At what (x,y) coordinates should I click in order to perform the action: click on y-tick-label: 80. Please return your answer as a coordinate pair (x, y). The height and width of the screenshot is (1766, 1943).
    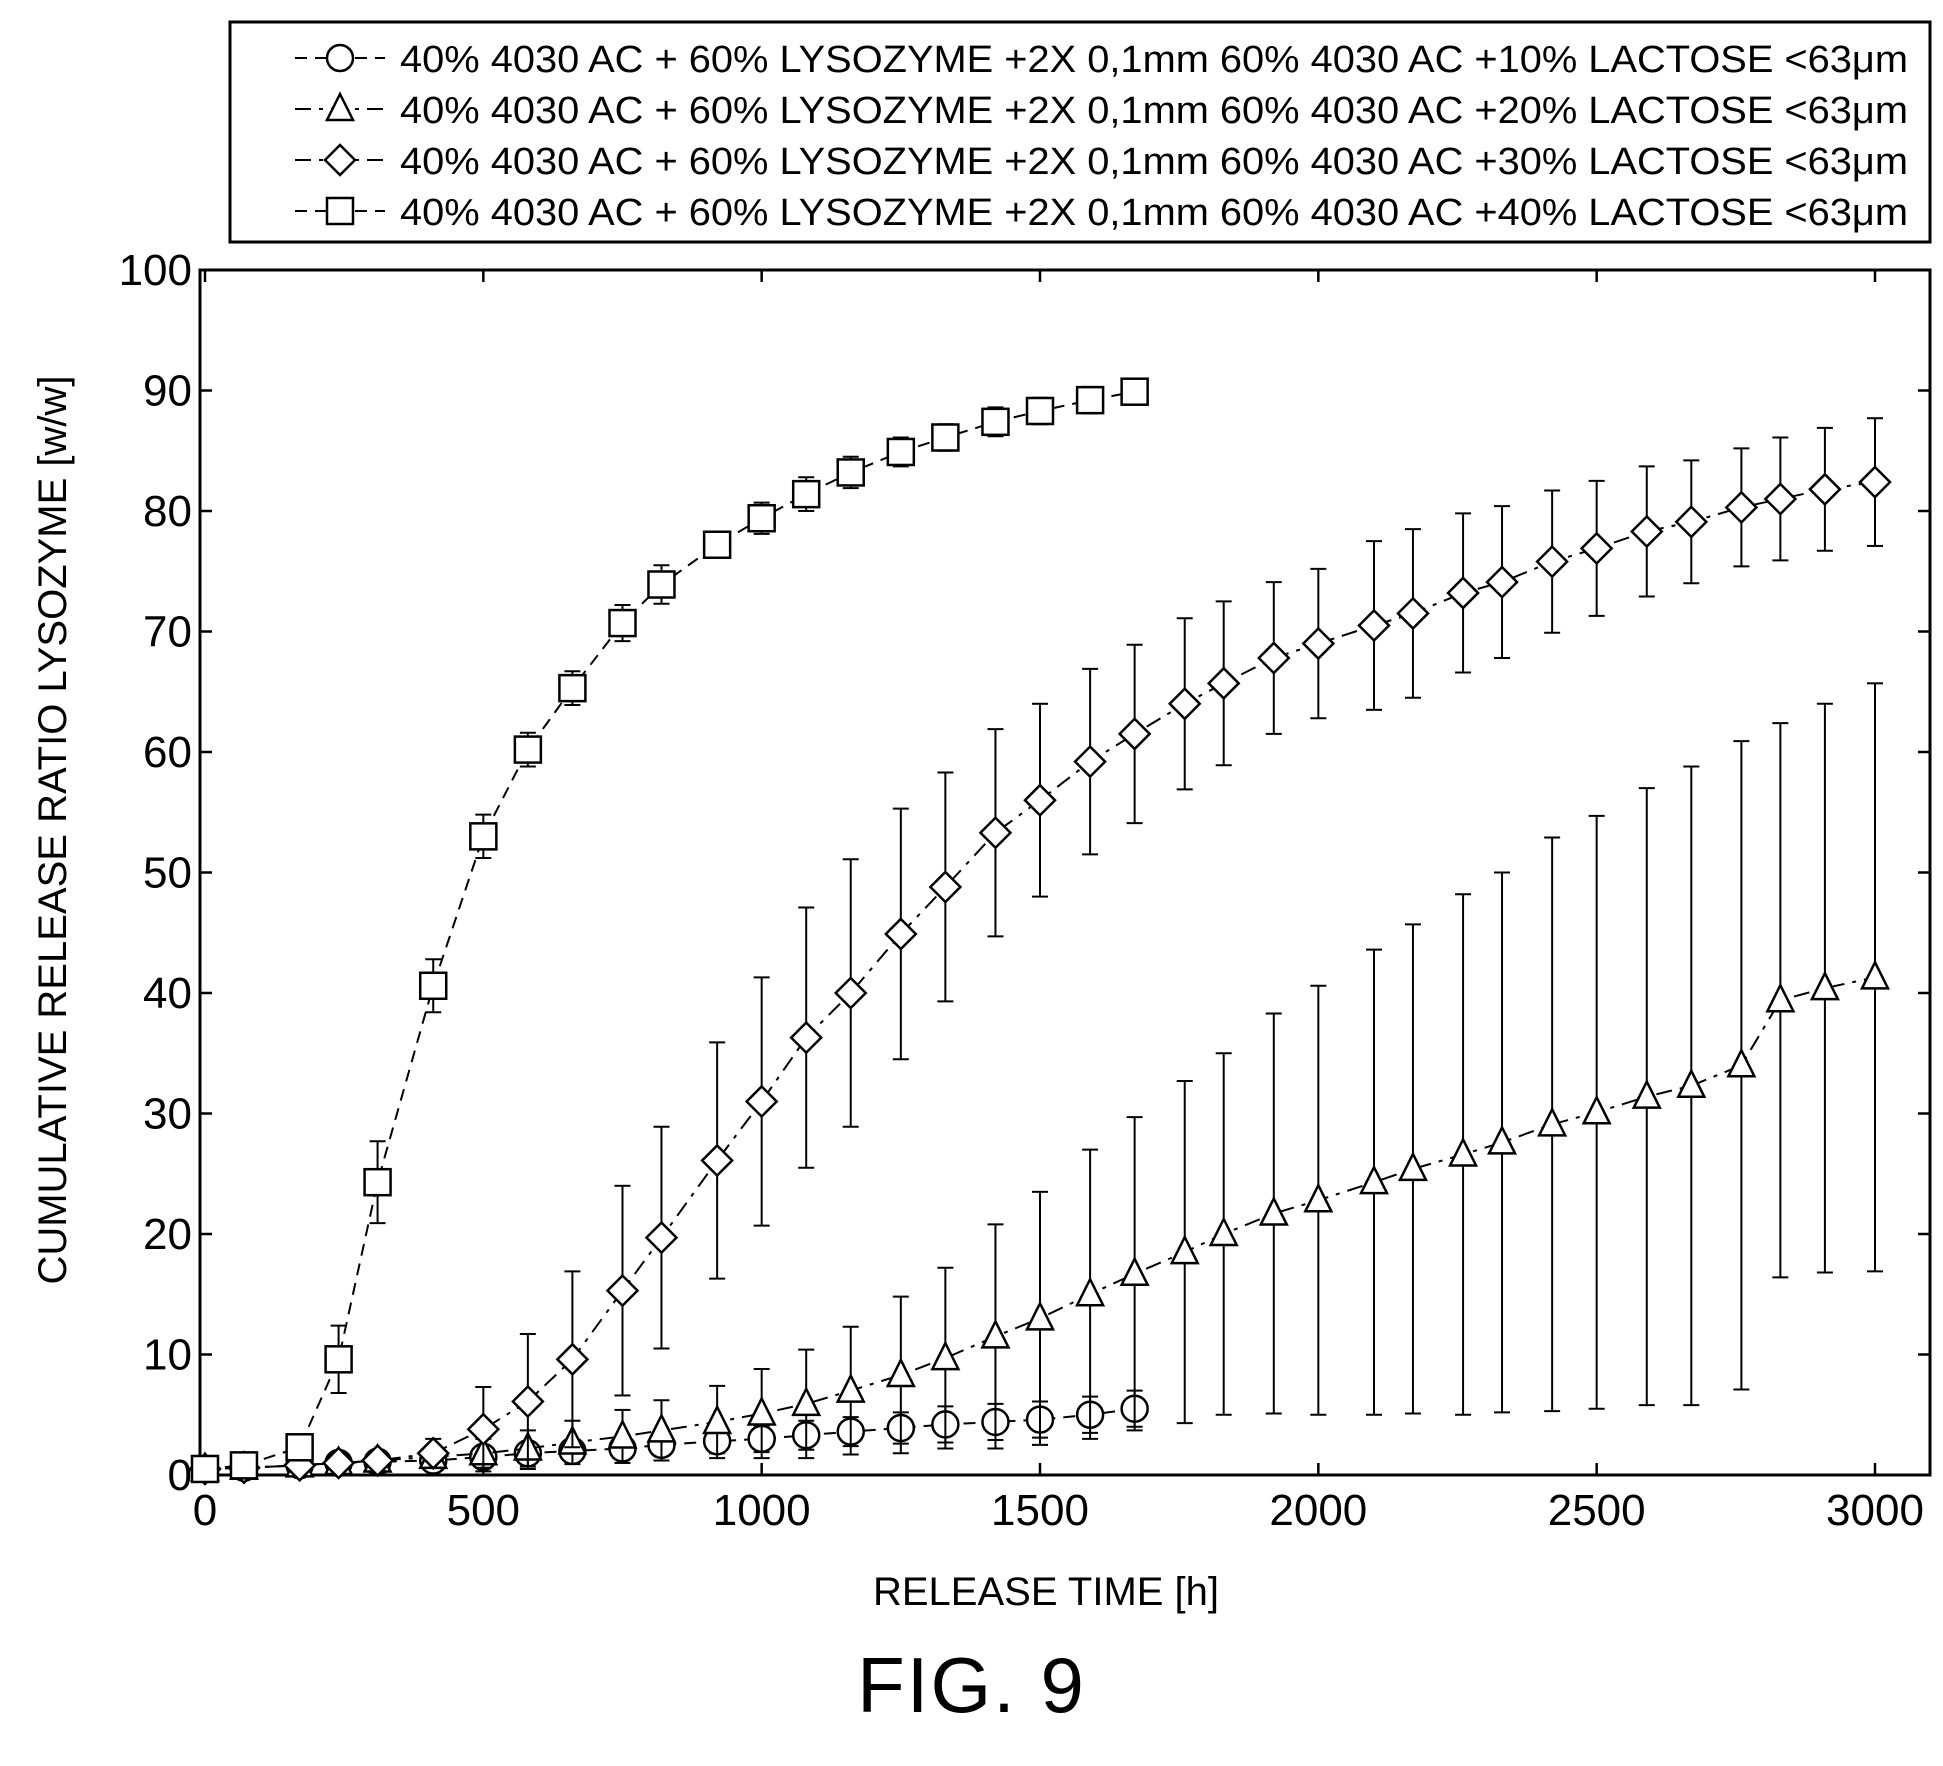
    Looking at the image, I should click on (167, 511).